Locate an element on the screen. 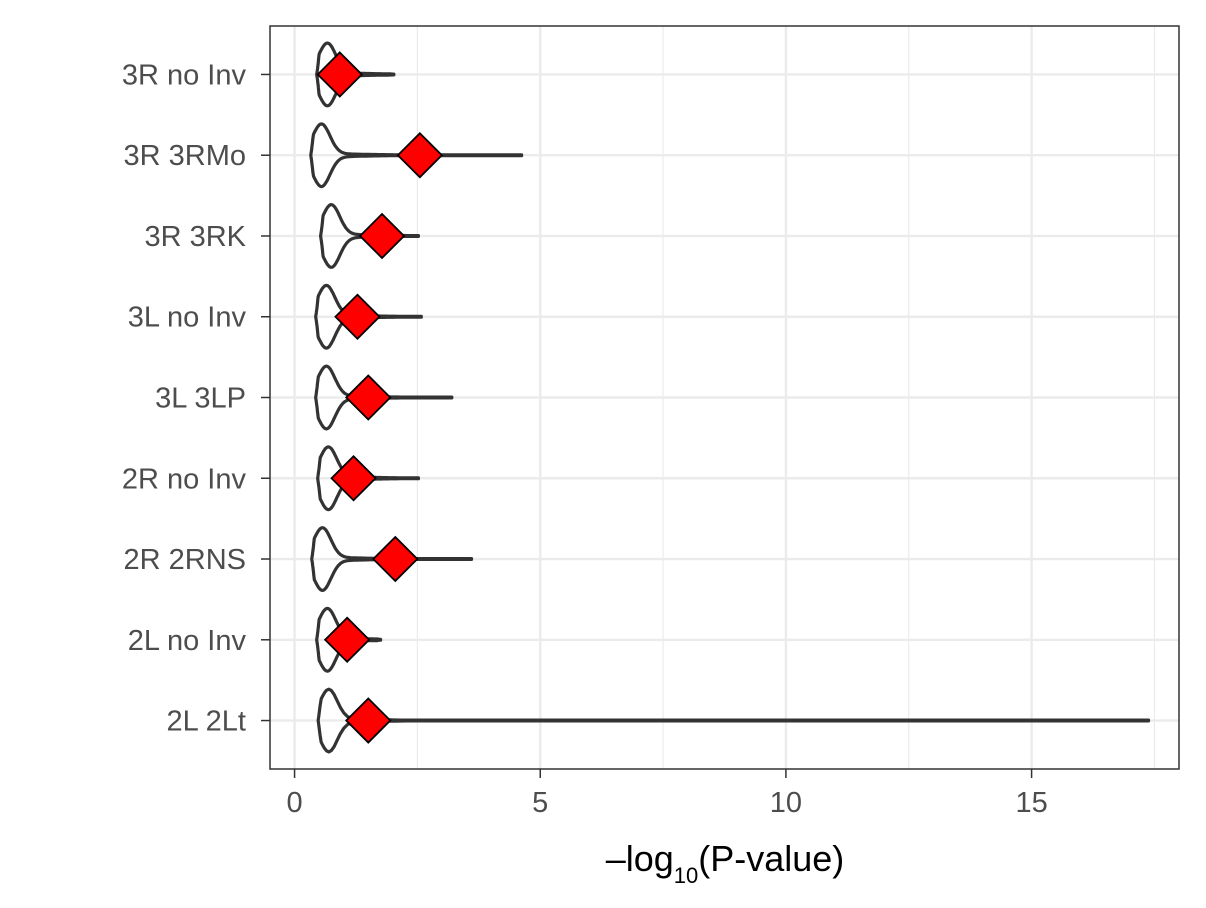  x-axis: 0 5 10 15 is located at coordinates (667, 794).